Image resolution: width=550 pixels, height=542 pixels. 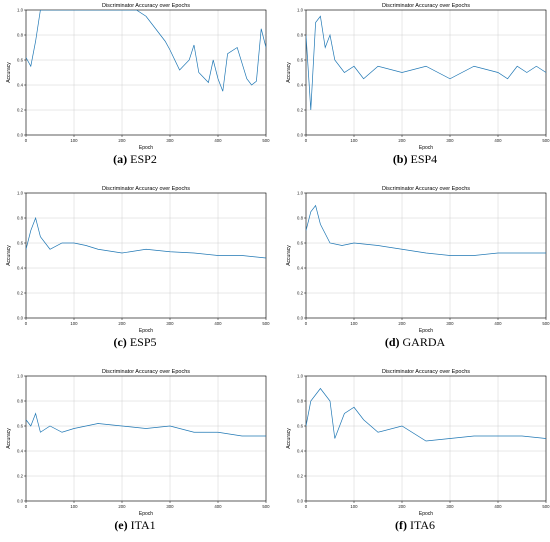 What do you see at coordinates (424, 342) in the screenshot?
I see `caption-name: GARDA` at bounding box center [424, 342].